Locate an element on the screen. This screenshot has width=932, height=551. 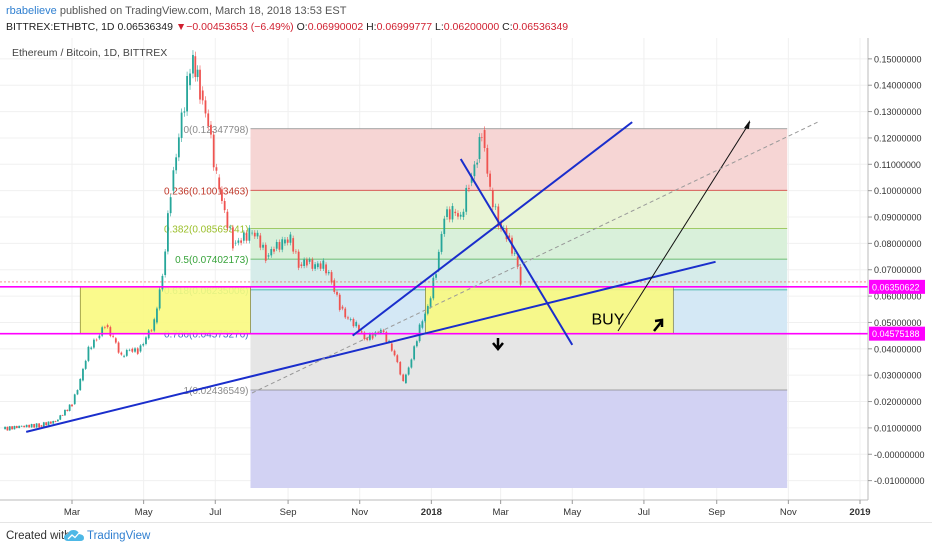
tradingview-cloud-icon is located at coordinates (74, 535).